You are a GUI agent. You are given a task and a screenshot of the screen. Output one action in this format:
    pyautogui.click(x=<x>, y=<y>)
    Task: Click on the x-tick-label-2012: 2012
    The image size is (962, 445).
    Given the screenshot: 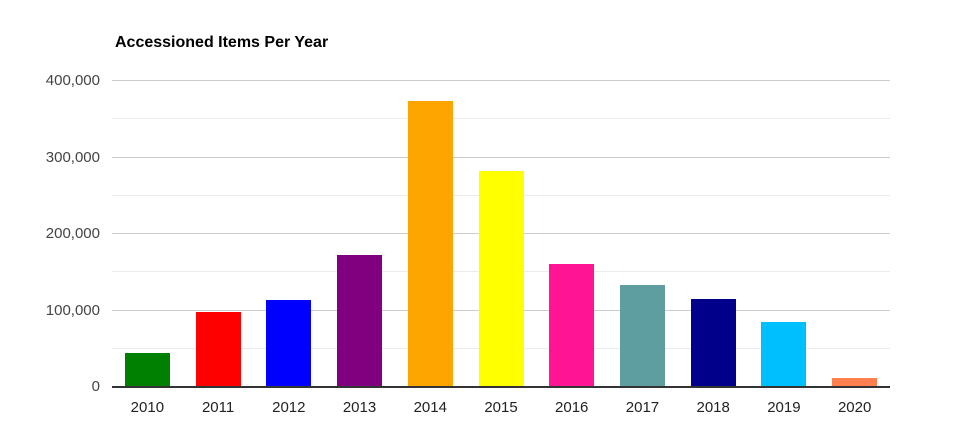 What is the action you would take?
    pyautogui.click(x=289, y=407)
    